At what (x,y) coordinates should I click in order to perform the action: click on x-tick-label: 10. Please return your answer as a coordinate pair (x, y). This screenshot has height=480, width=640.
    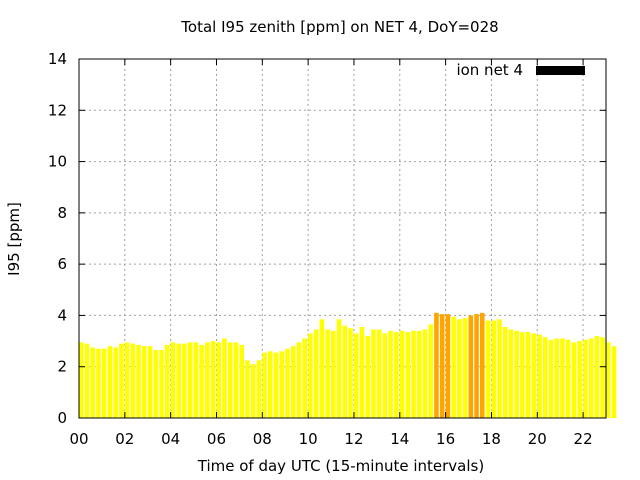
    Looking at the image, I should click on (308, 439).